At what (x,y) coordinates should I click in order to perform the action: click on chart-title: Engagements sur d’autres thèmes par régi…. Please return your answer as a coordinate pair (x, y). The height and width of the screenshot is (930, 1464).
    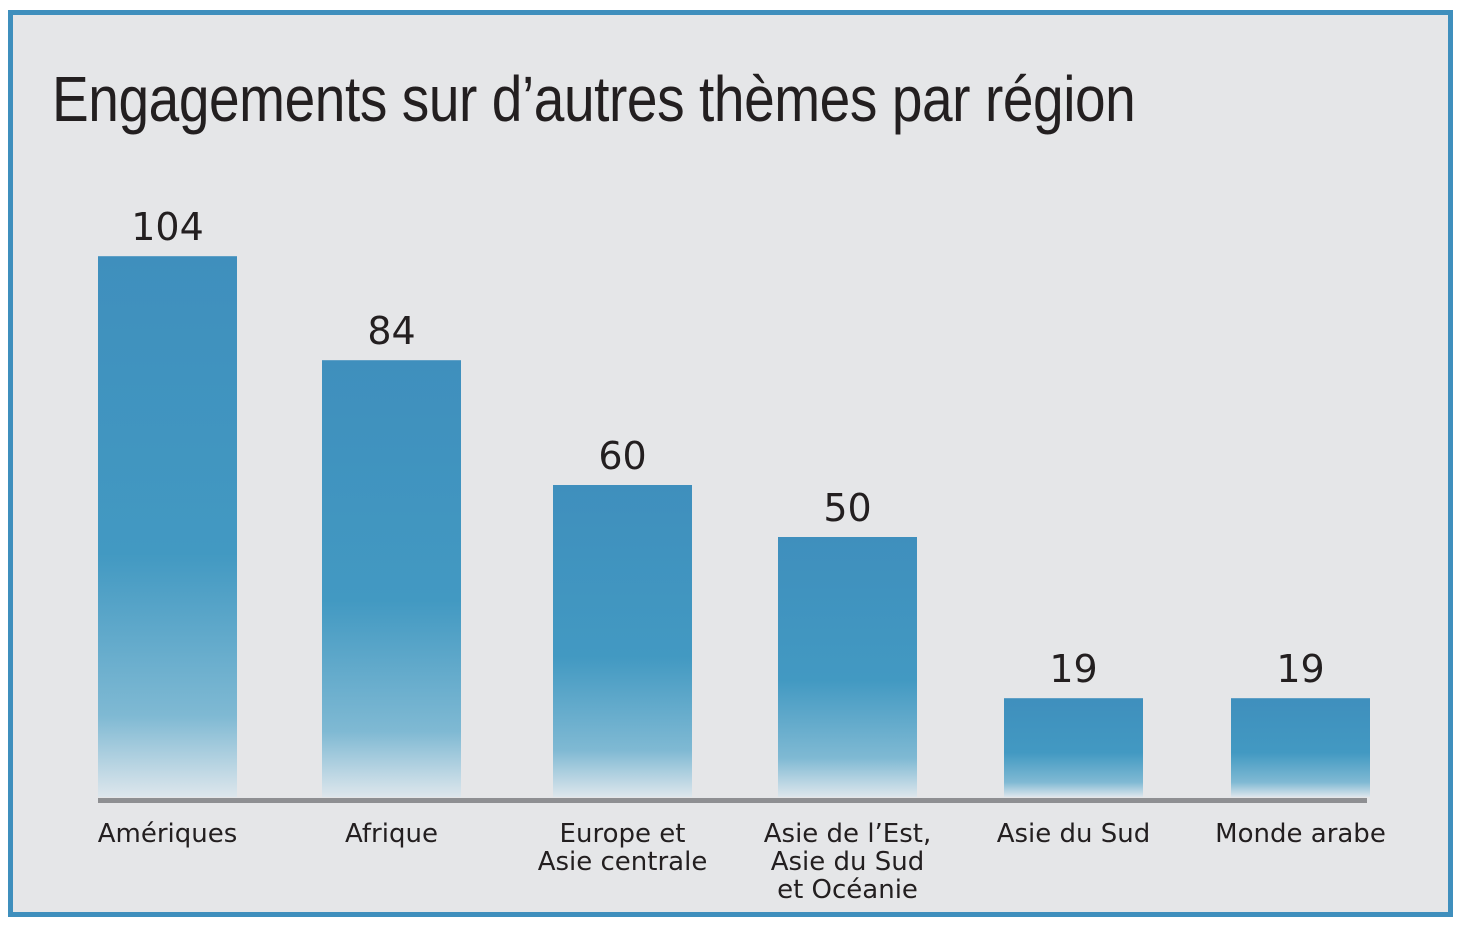
    Looking at the image, I should click on (594, 99).